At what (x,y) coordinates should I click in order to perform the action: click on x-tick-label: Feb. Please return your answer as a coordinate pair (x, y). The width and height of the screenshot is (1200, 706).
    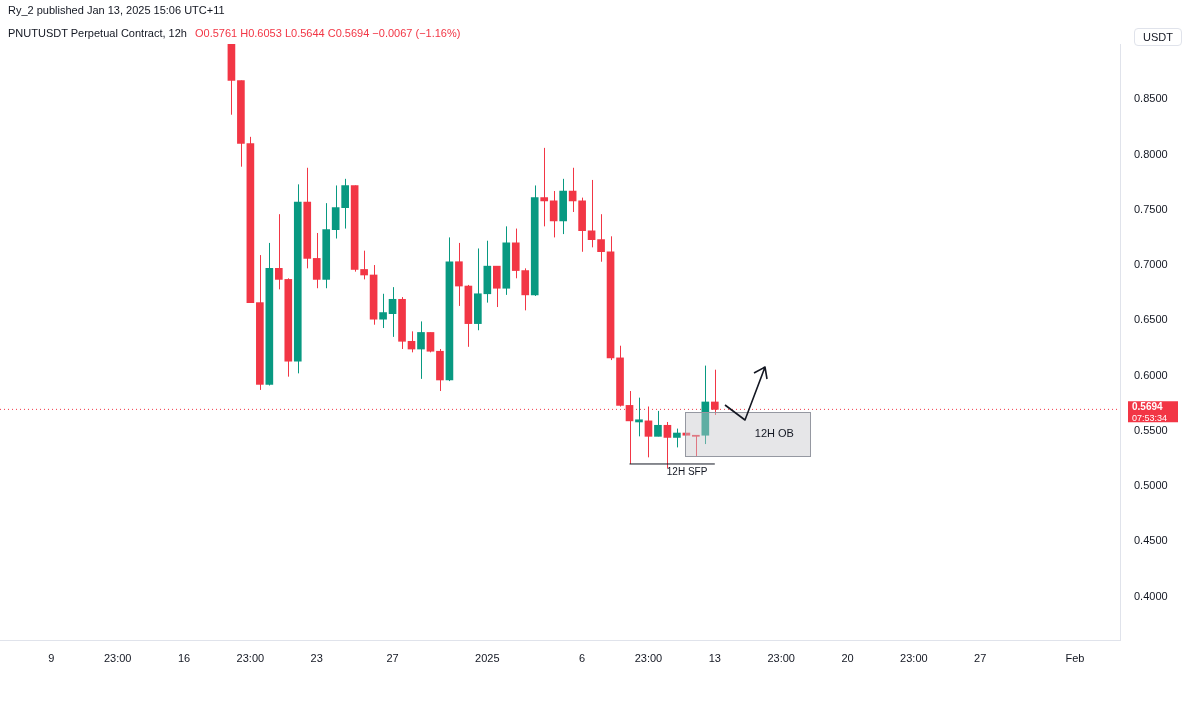
    Looking at the image, I should click on (1075, 658).